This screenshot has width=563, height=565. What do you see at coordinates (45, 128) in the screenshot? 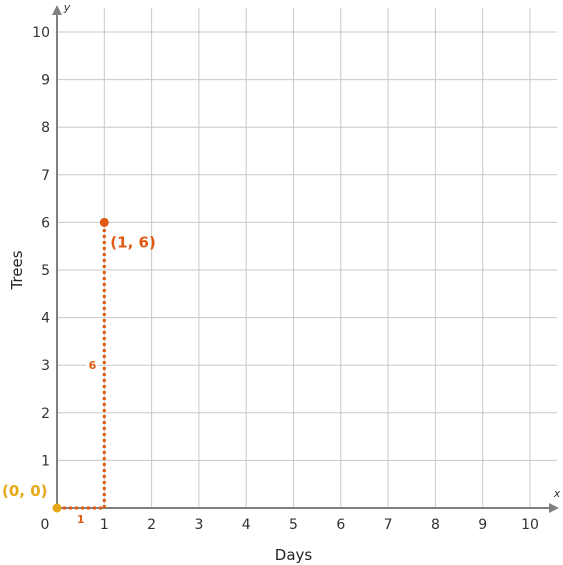
I see `y-tick-label: 8` at bounding box center [45, 128].